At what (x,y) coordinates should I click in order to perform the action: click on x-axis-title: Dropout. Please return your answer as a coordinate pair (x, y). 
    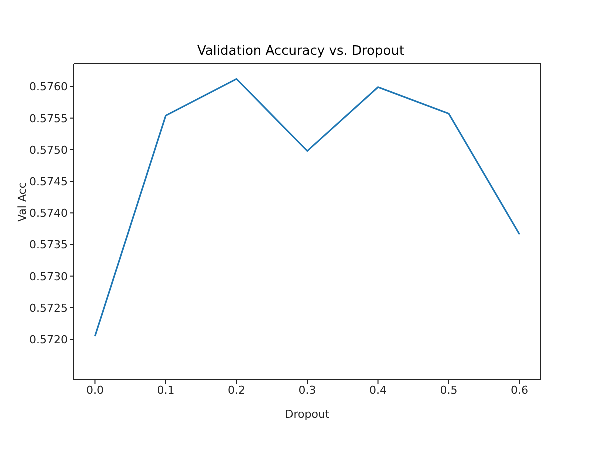
    Looking at the image, I should click on (307, 414).